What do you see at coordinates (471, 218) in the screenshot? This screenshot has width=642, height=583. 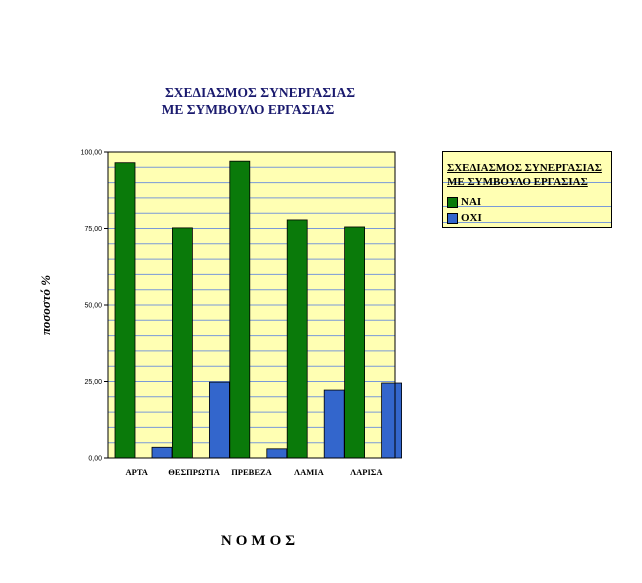 I see `legend-label-no: ΟΧΙ` at bounding box center [471, 218].